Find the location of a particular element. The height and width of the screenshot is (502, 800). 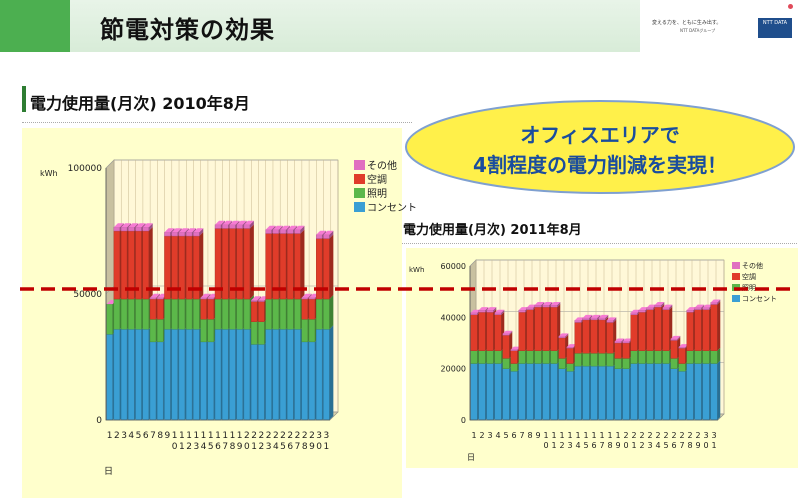

logo-tagline: 変える力を、ともに生み出す。 is located at coordinates (687, 23).